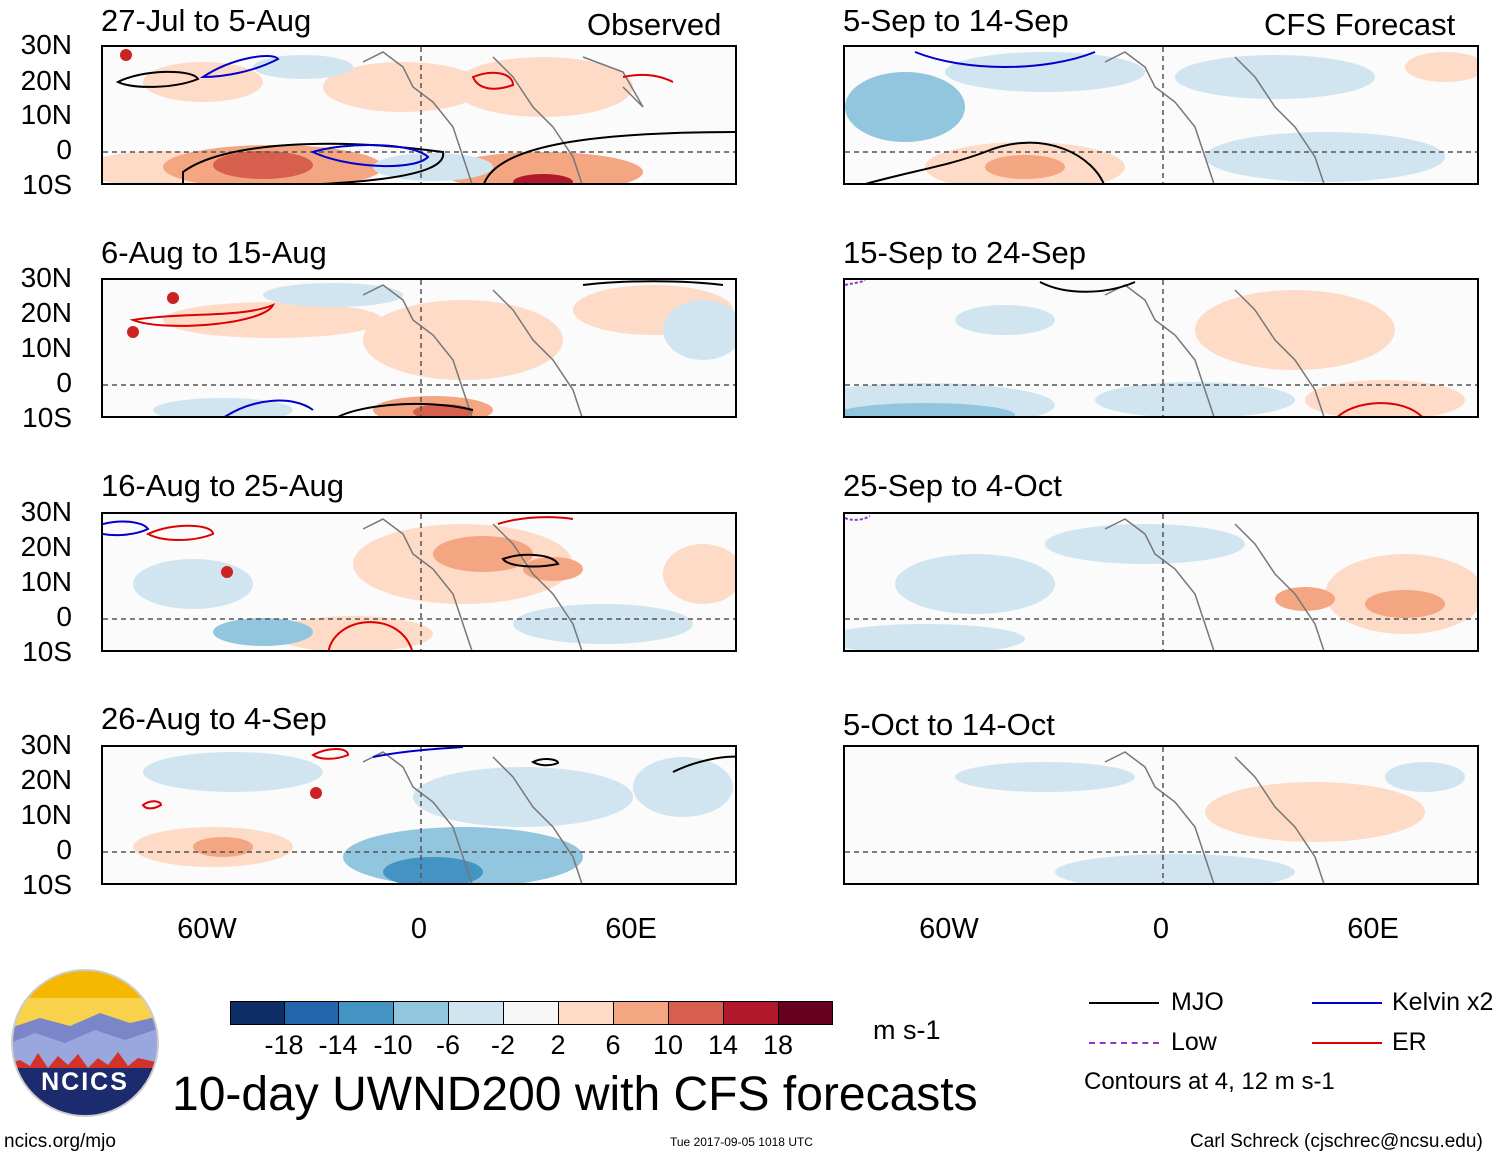 This screenshot has height=1158, width=1510. Describe the element at coordinates (1197, 1002) in the screenshot. I see `legend-label: MJO` at that location.